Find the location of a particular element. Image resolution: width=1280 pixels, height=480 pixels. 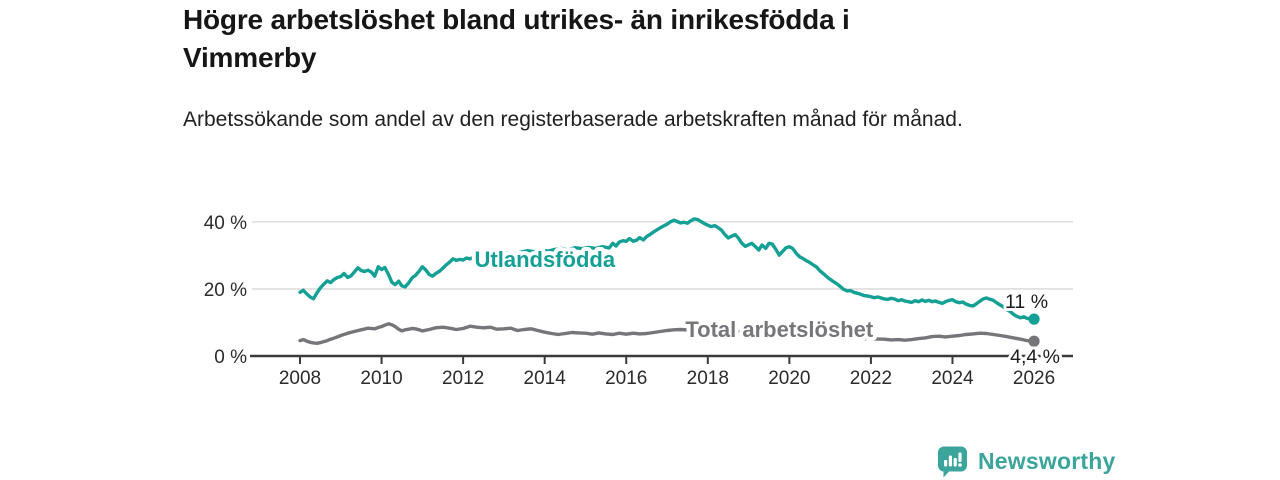

x-axis-tick-label: 2014 is located at coordinates (545, 378).